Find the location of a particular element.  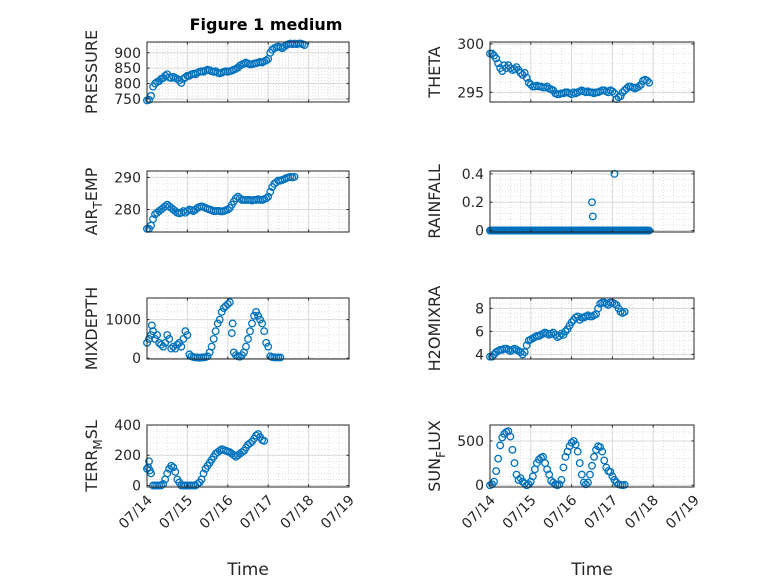

y-tick-label: 750 is located at coordinates (127, 100).